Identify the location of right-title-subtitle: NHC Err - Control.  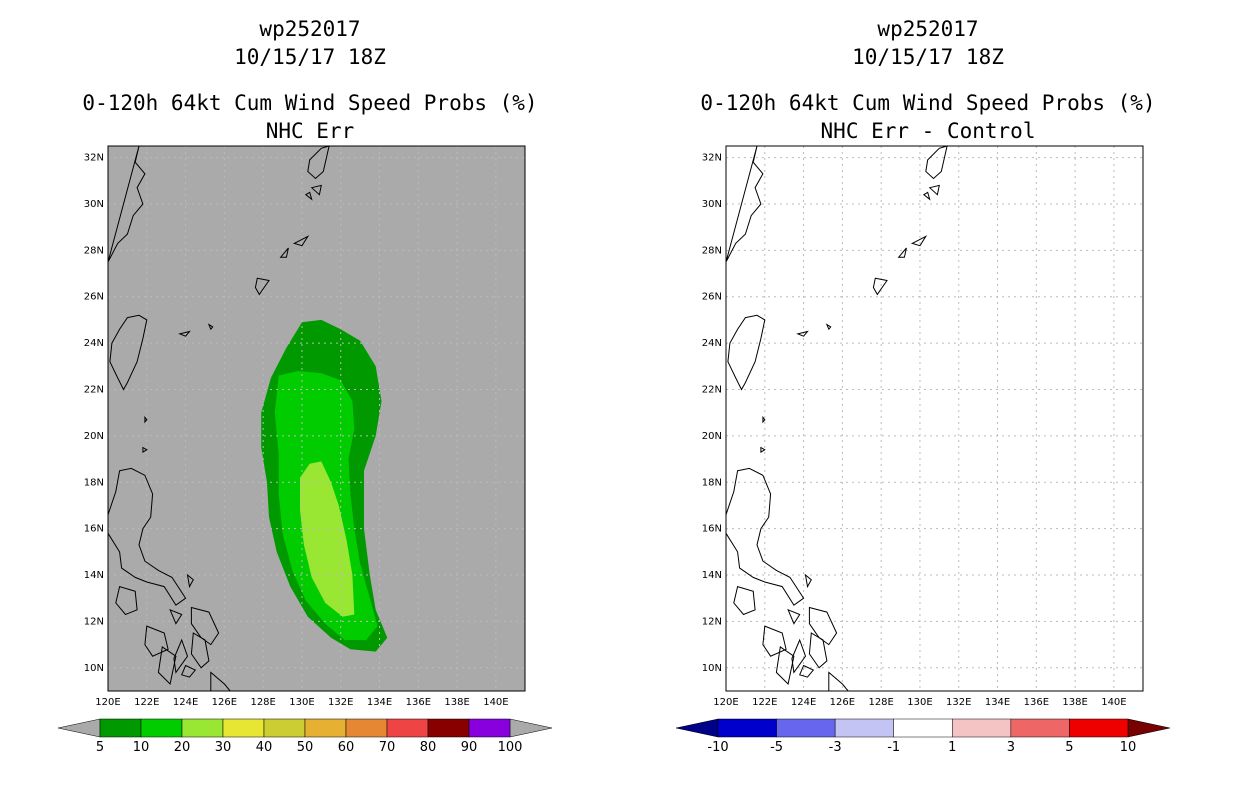
(928, 131).